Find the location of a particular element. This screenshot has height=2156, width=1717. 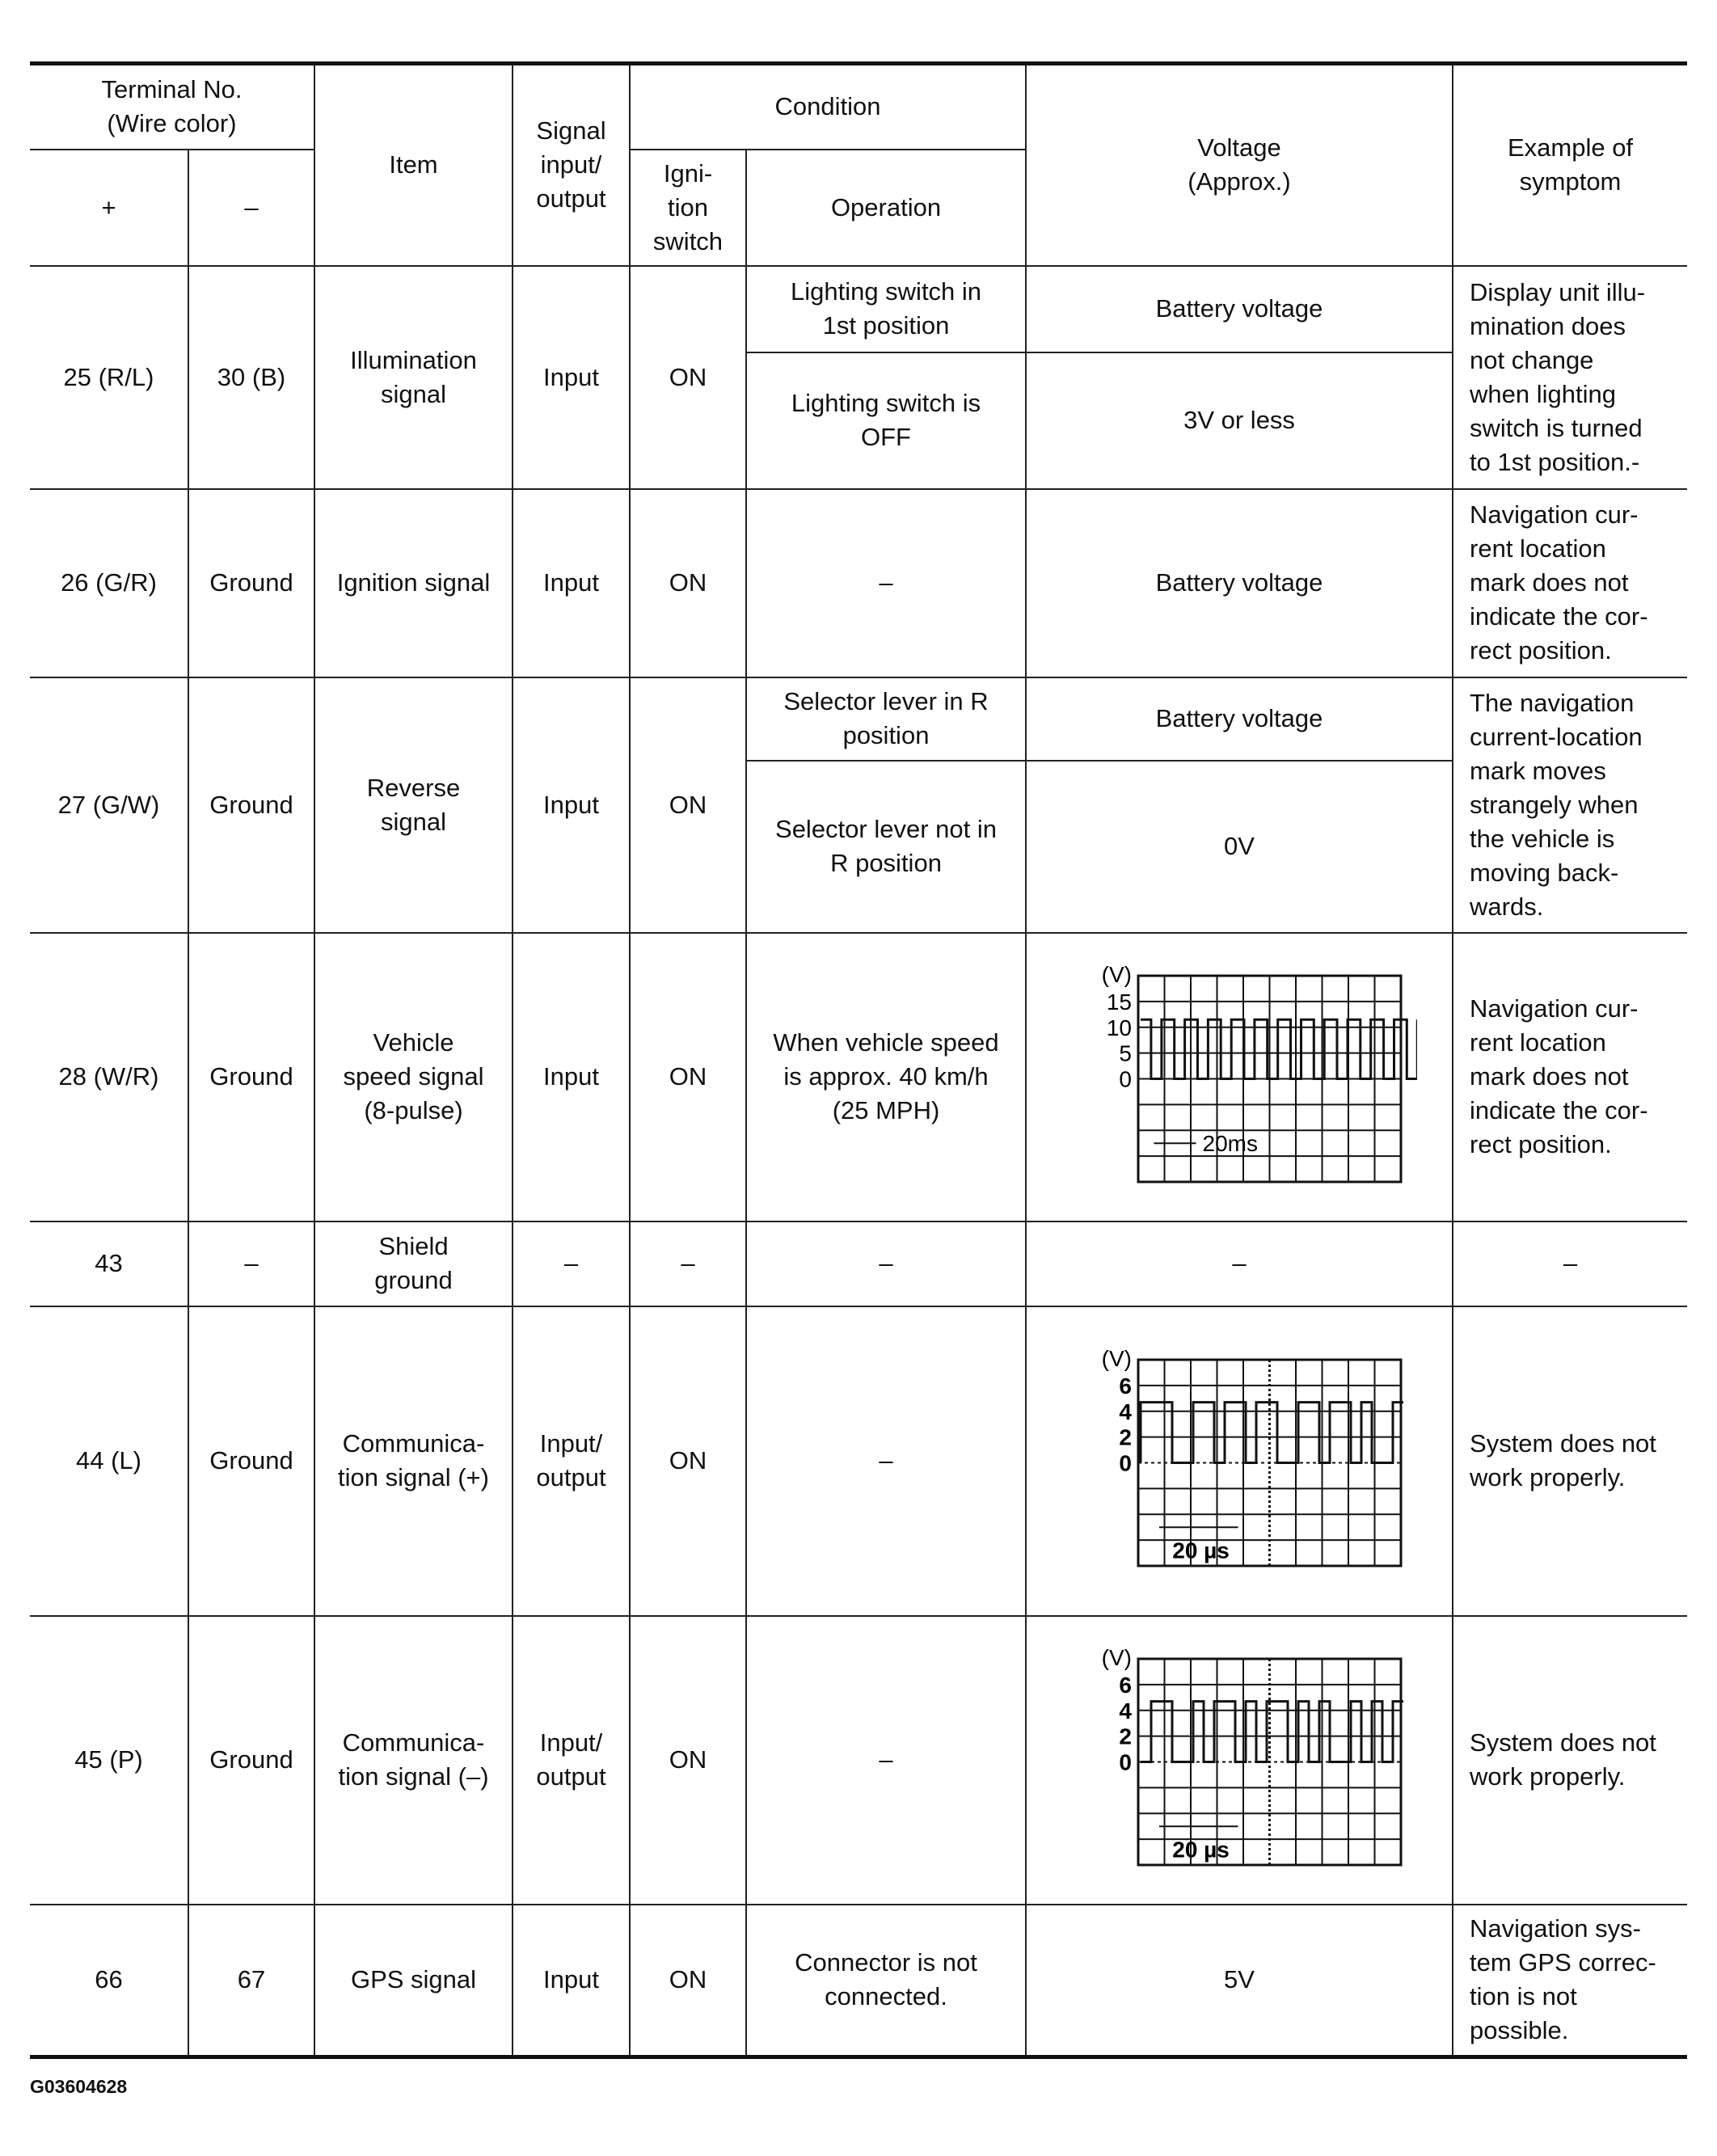

plus-terminal: 44 (L) is located at coordinates (109, 1461).